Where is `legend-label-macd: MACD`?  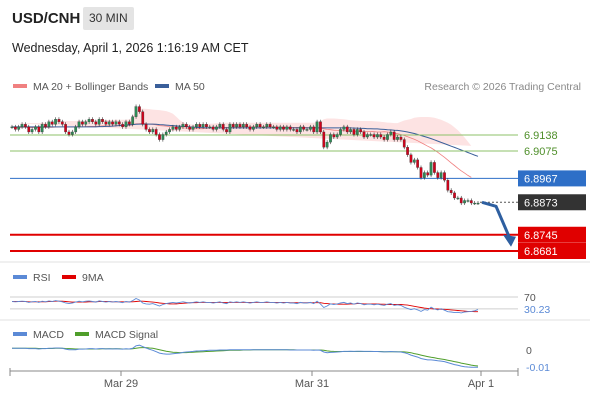
legend-label-macd: MACD is located at coordinates (48, 335).